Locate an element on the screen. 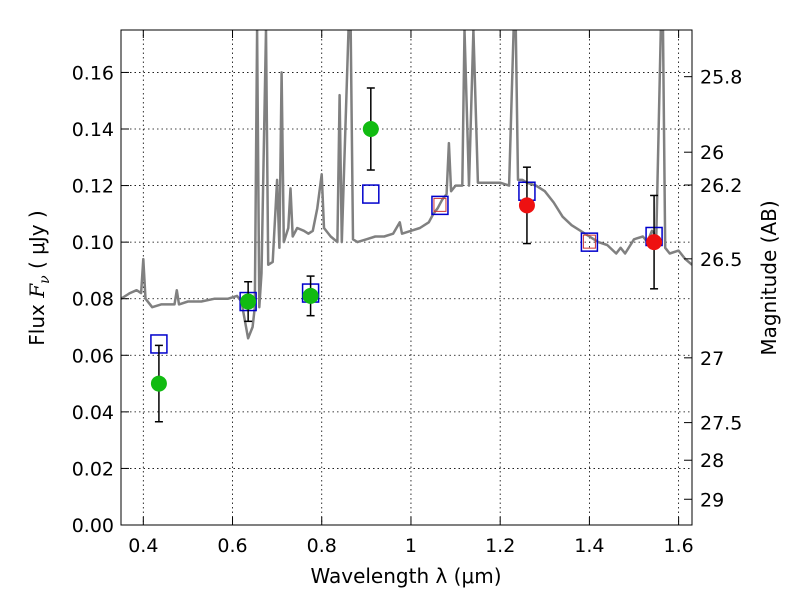 The height and width of the screenshot is (604, 800). y-axis-label: Flux Fν ( μJy ) is located at coordinates (39, 277).